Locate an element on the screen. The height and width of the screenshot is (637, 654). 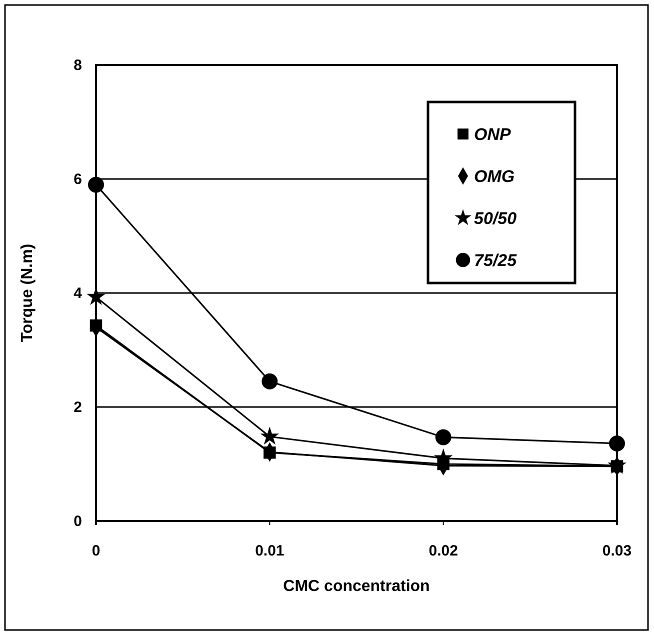
legend-label: 50/50 is located at coordinates (496, 218).